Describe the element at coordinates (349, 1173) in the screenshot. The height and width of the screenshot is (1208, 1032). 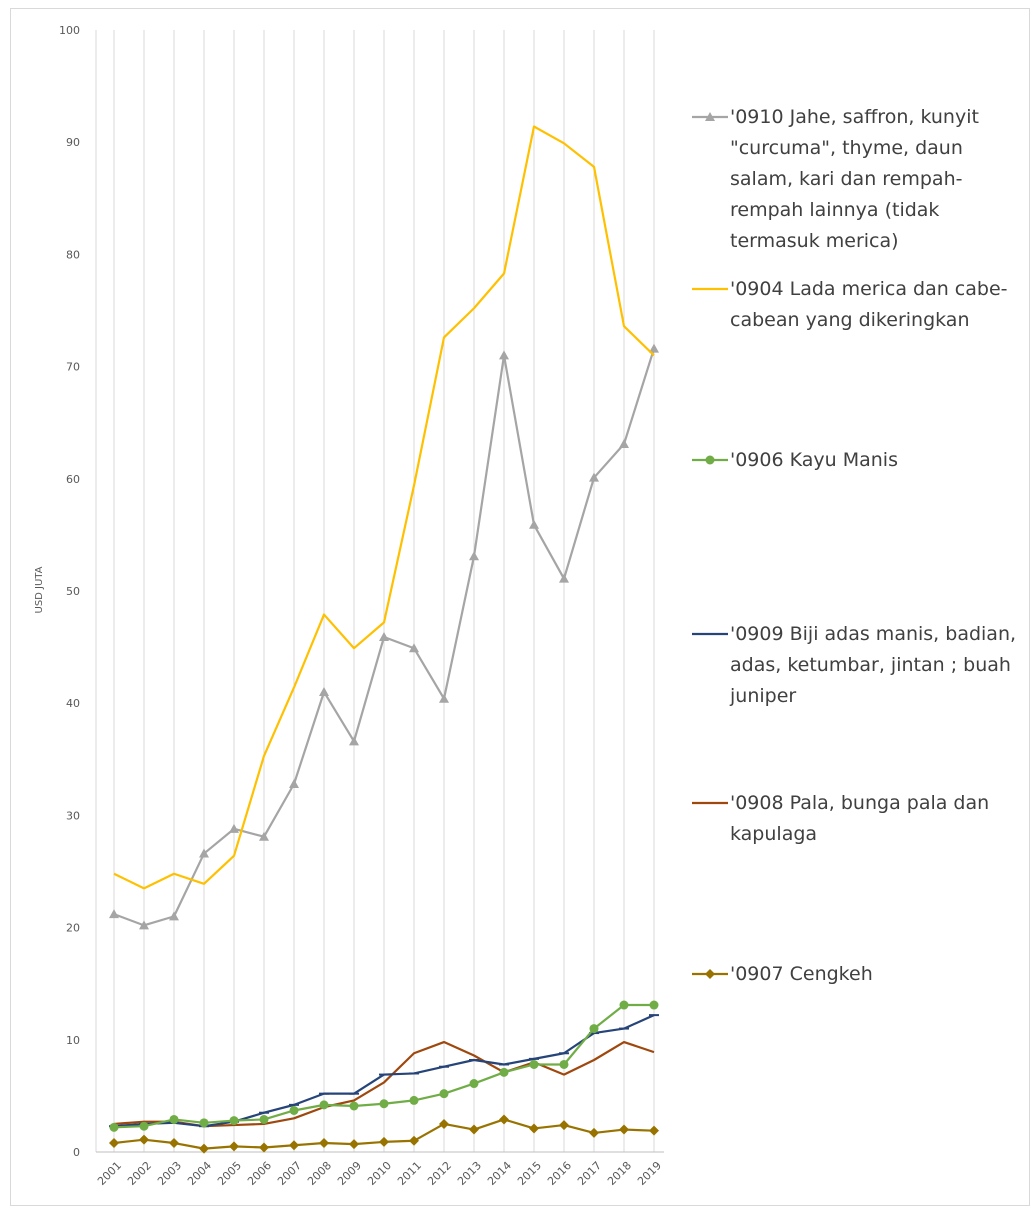
I see `x-tick-label: 2009` at that location.